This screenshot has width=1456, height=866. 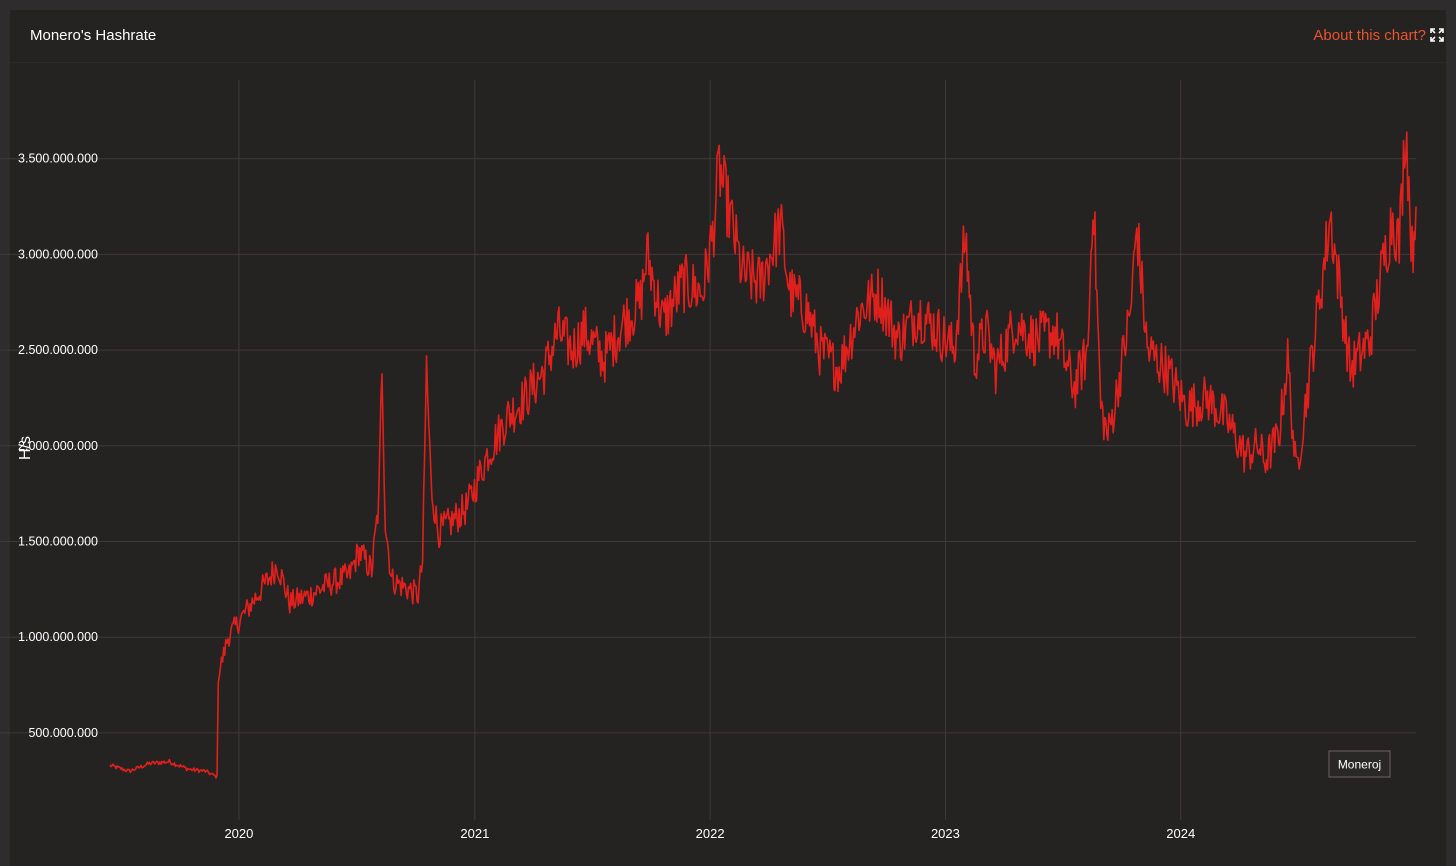 I want to click on y-tick-label: 3.000.000.000, so click(x=58, y=254).